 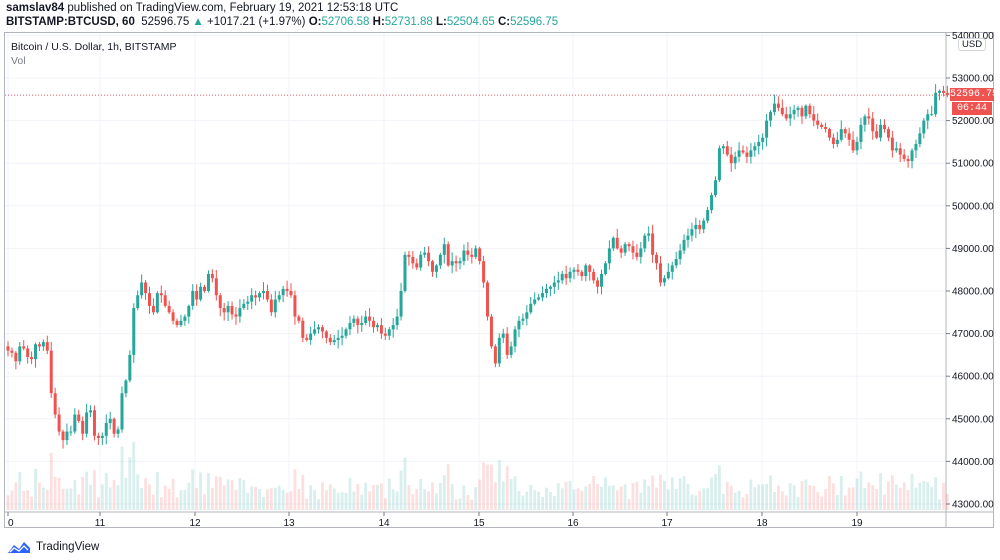 What do you see at coordinates (972, 108) in the screenshot?
I see `countdown-tag: 06:44` at bounding box center [972, 108].